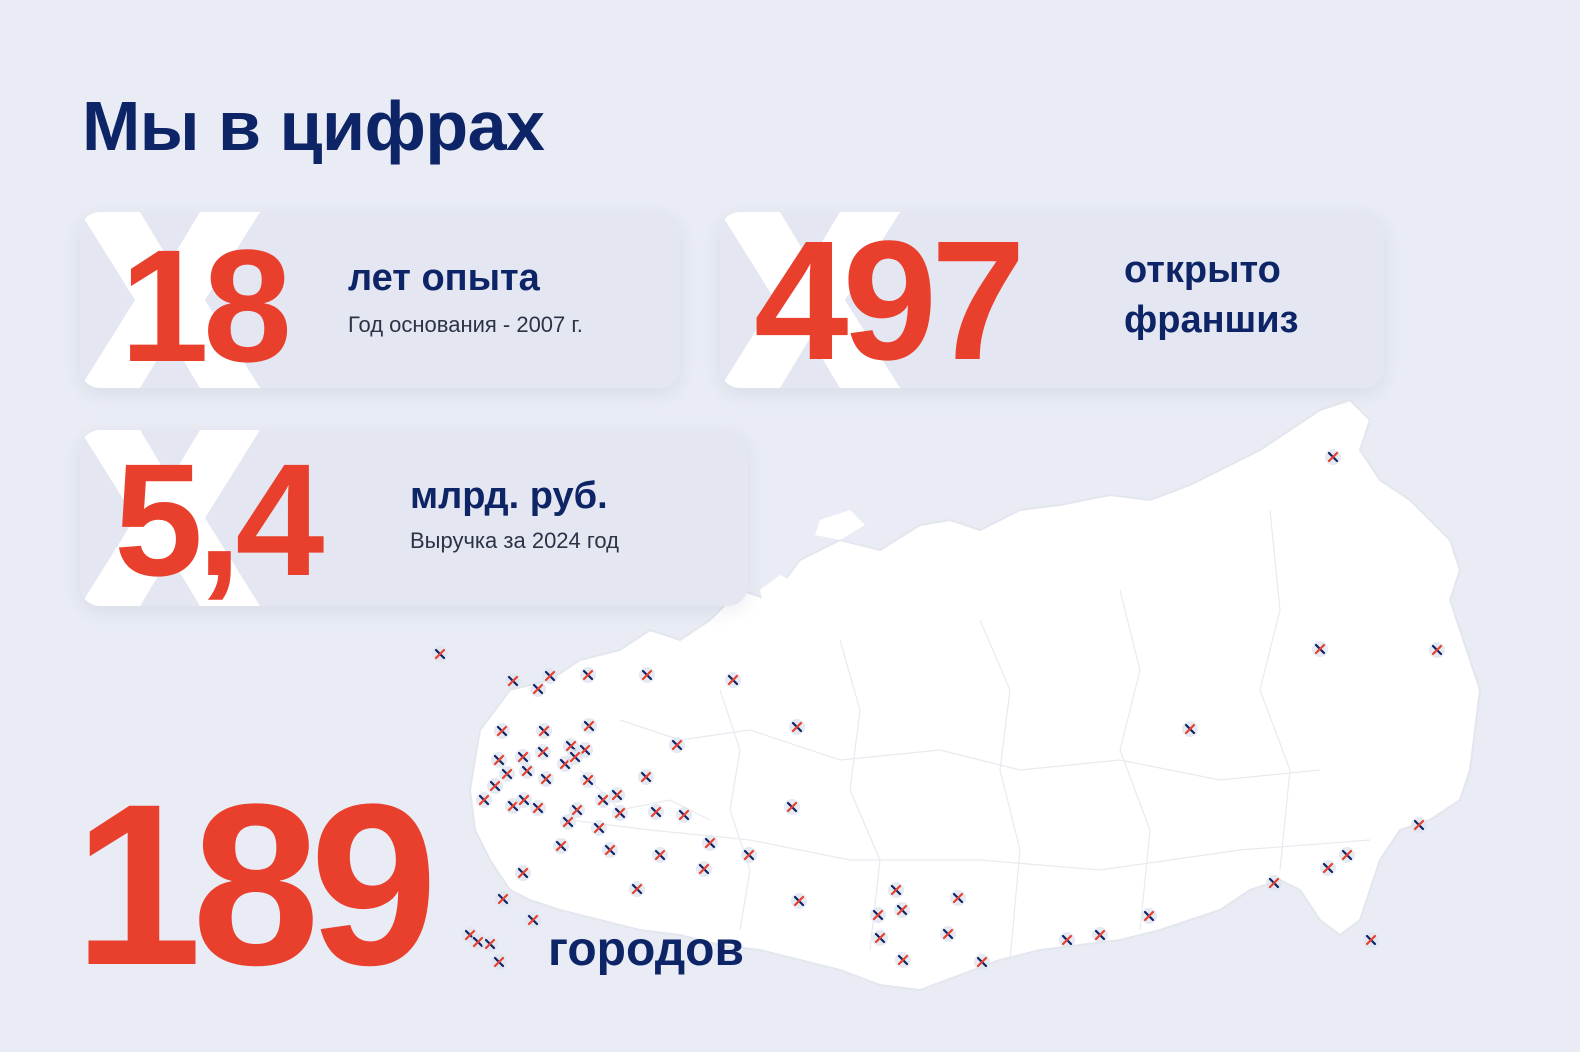 The height and width of the screenshot is (1052, 1580). I want to click on stat-card-revenue: 5,4 млрд. руб. Выручка за 2024 год, so click(414, 518).